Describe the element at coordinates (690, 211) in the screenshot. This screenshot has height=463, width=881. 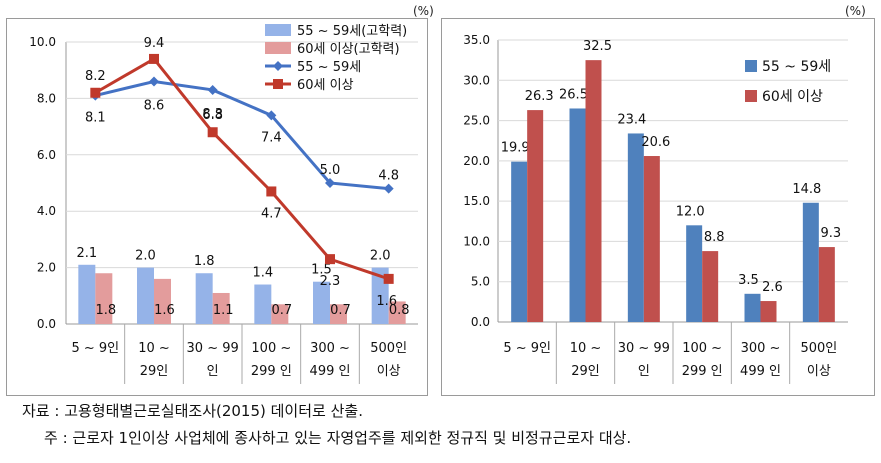
I see `right-bar-label: 12.0` at that location.